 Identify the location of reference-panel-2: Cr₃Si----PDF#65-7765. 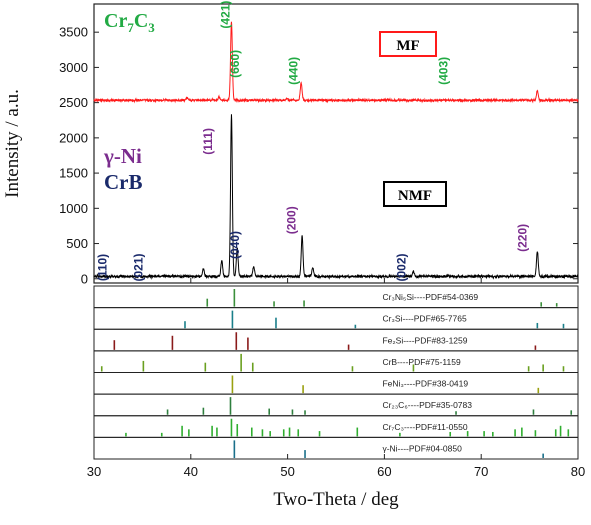
(336, 318).